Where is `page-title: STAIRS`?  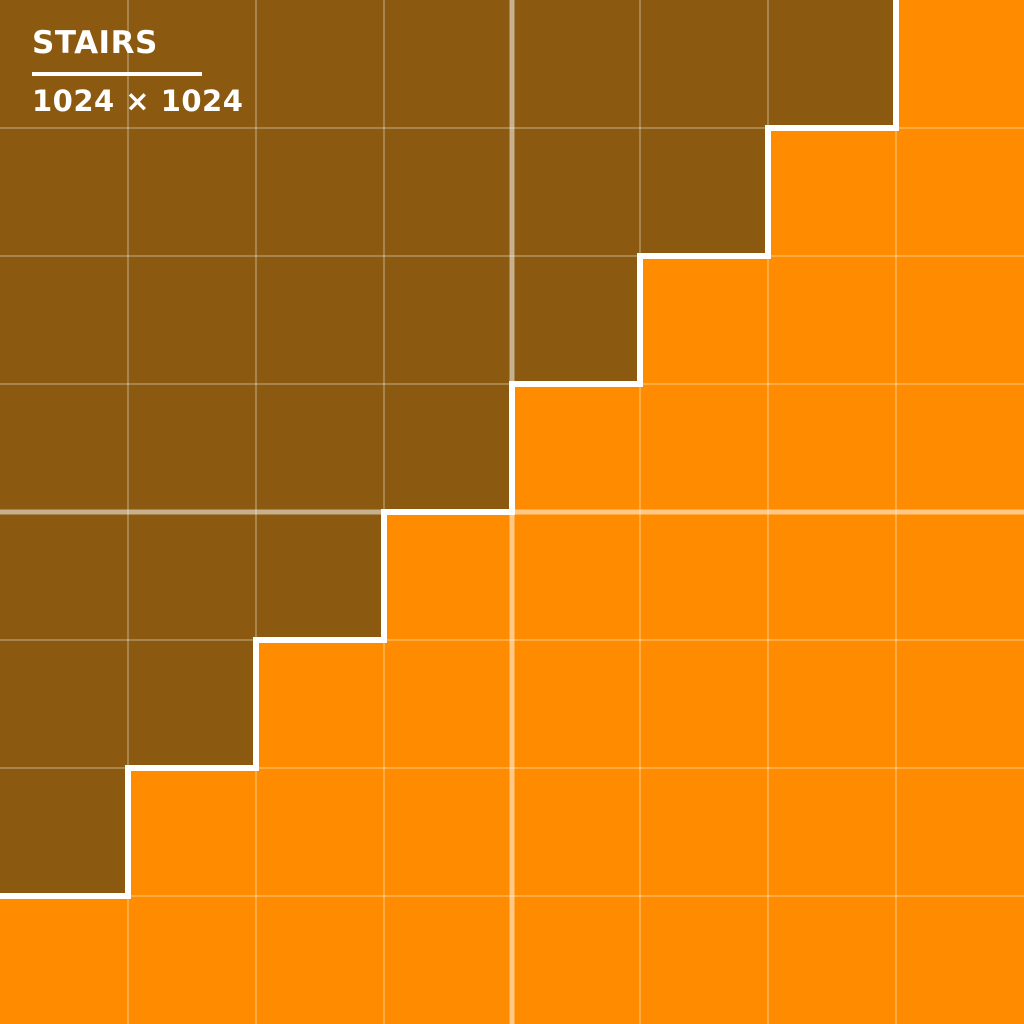 page-title: STAIRS is located at coordinates (95, 43).